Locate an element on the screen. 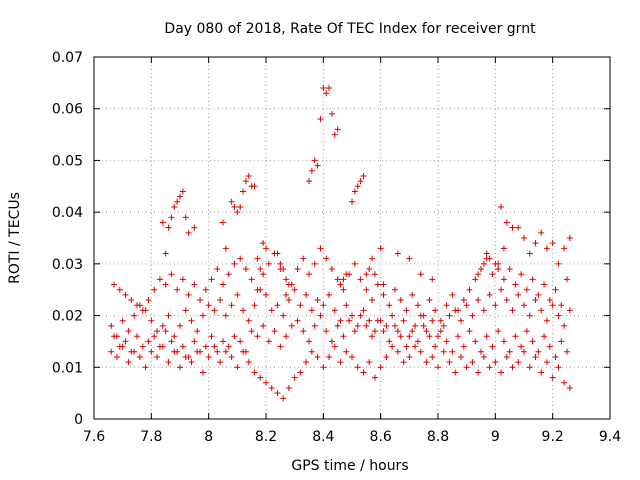  x-tick-label: 8 is located at coordinates (208, 437).